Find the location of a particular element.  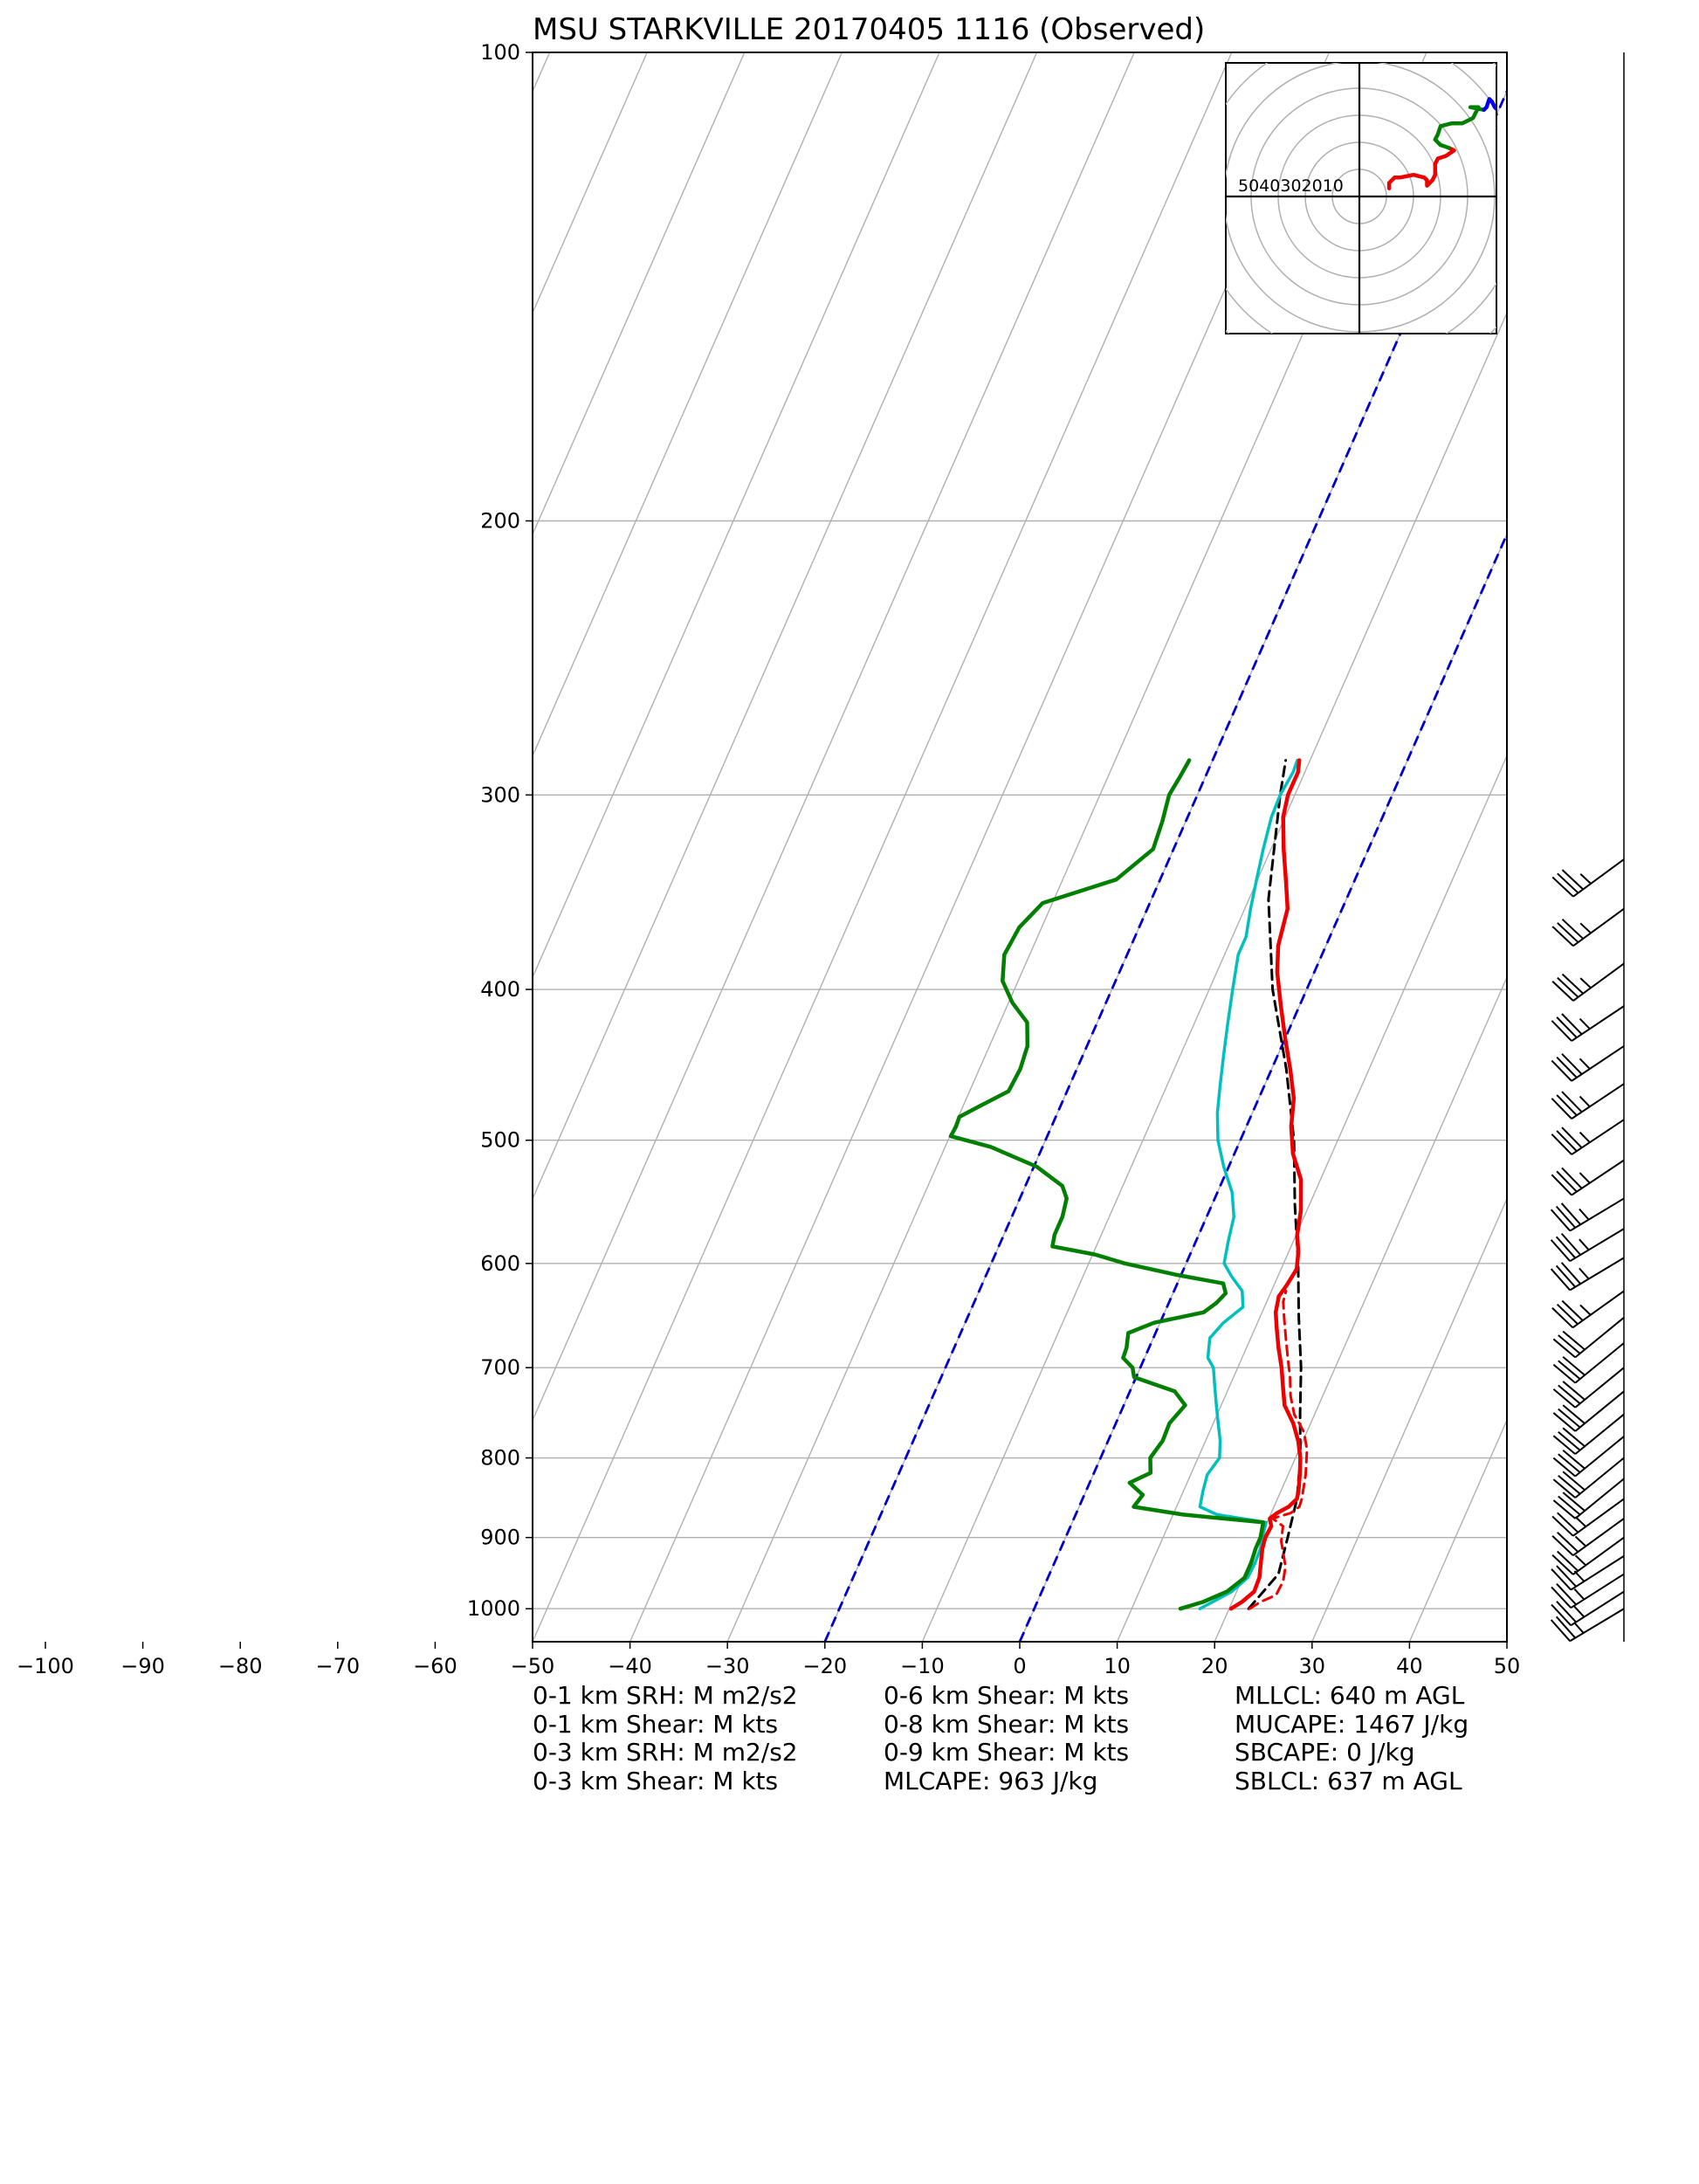

stat-shear-0-3: 0-3 km Shear: M kts is located at coordinates (656, 1780).